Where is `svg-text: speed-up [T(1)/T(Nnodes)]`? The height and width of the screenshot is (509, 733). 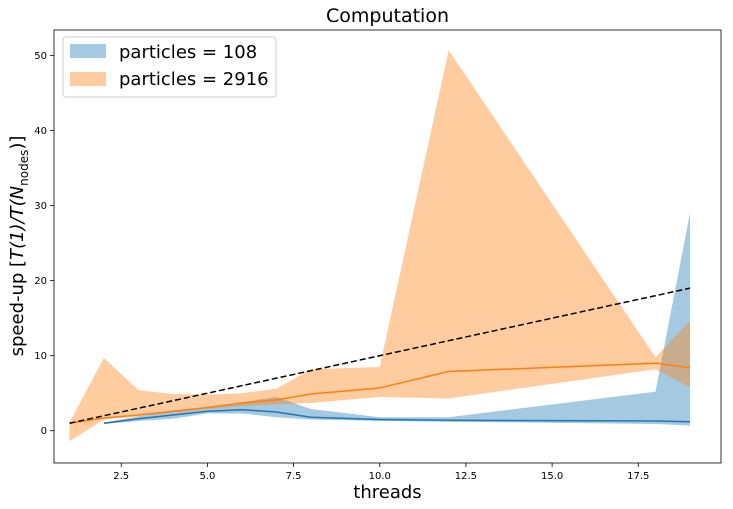 svg-text: speed-up [T(1)/T(Nnodes)] is located at coordinates (19, 246).